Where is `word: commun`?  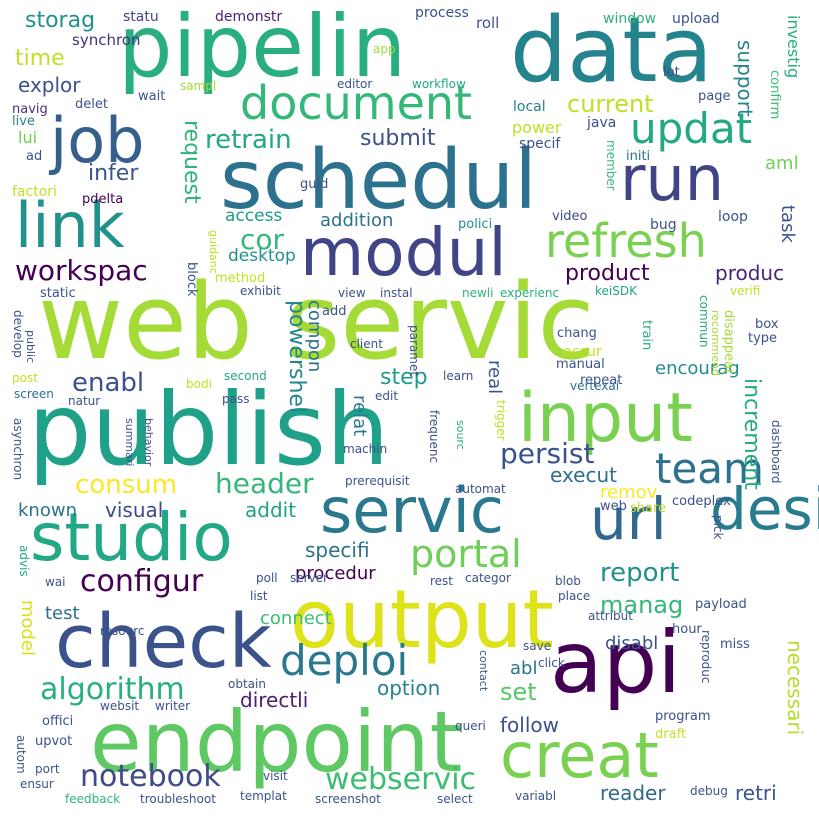 word: commun is located at coordinates (704, 321).